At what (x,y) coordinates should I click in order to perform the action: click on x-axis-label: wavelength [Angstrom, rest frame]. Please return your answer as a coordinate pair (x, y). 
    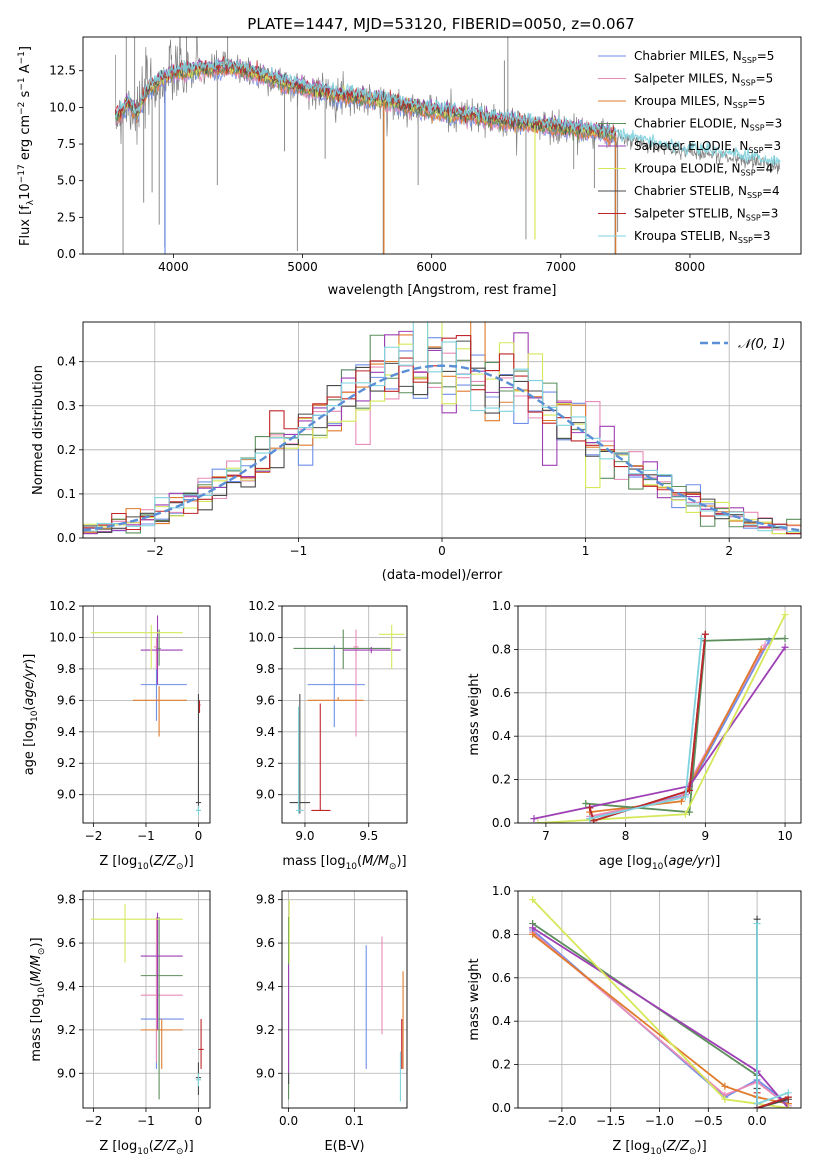
    Looking at the image, I should click on (442, 290).